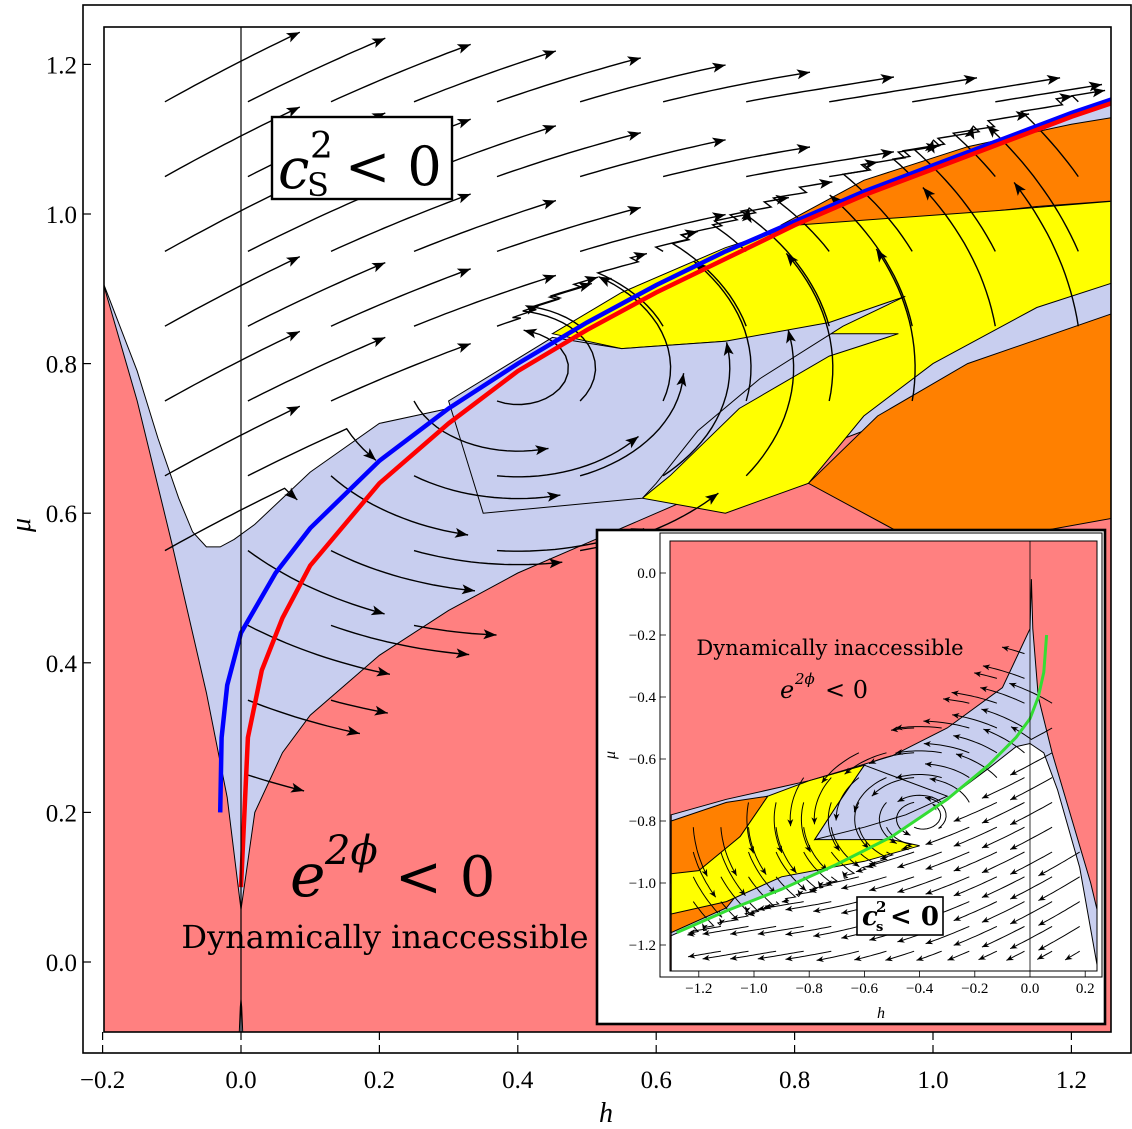 The image size is (1132, 1129). What do you see at coordinates (61, 963) in the screenshot?
I see `y-tick-label: 0.0` at bounding box center [61, 963].